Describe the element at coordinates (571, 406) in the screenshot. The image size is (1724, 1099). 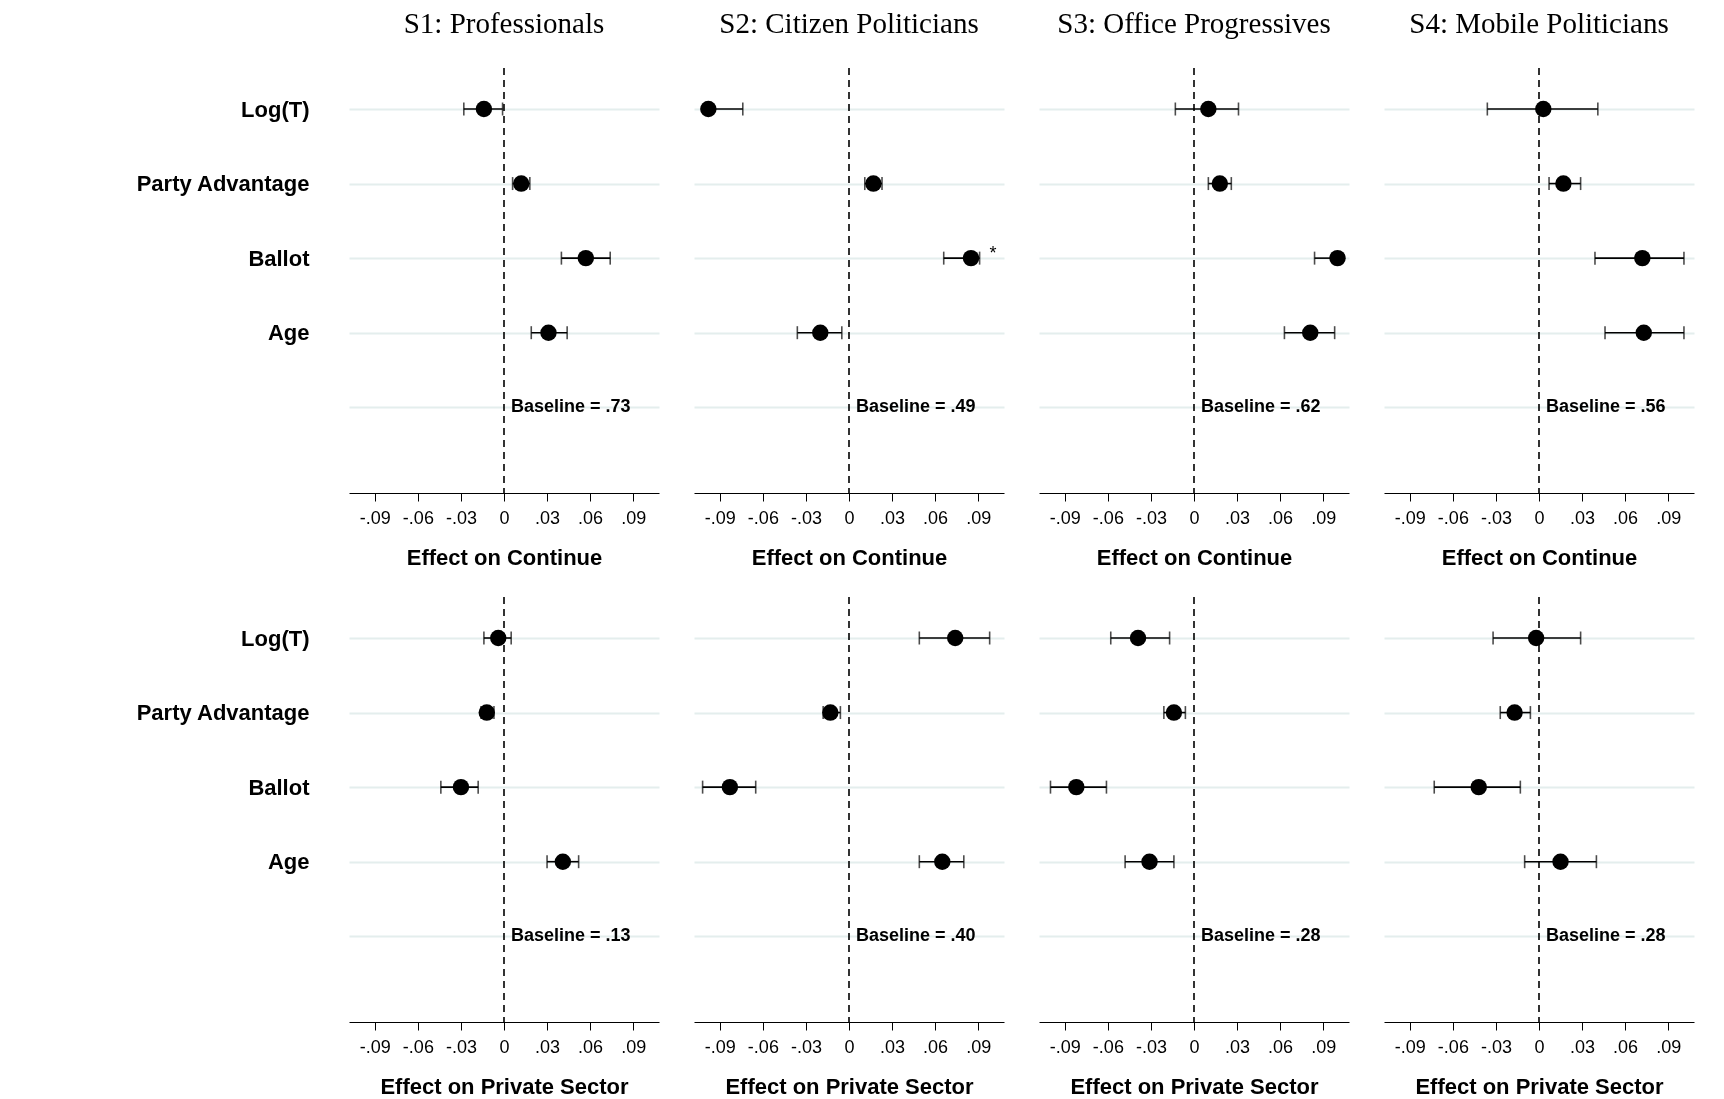
I see `annotation: Baseline = .73` at that location.